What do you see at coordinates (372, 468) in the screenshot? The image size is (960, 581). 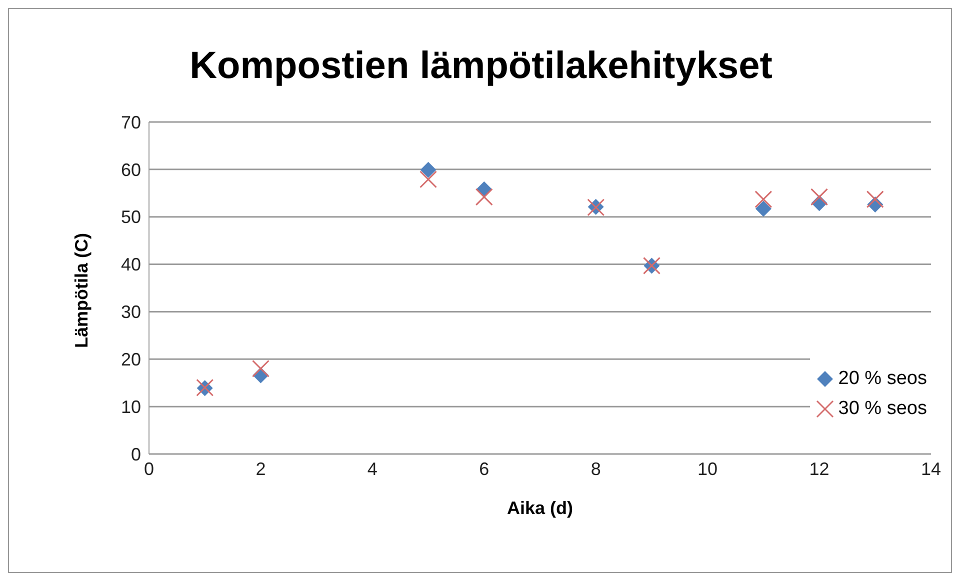 I see `x-tick-label: 4` at bounding box center [372, 468].